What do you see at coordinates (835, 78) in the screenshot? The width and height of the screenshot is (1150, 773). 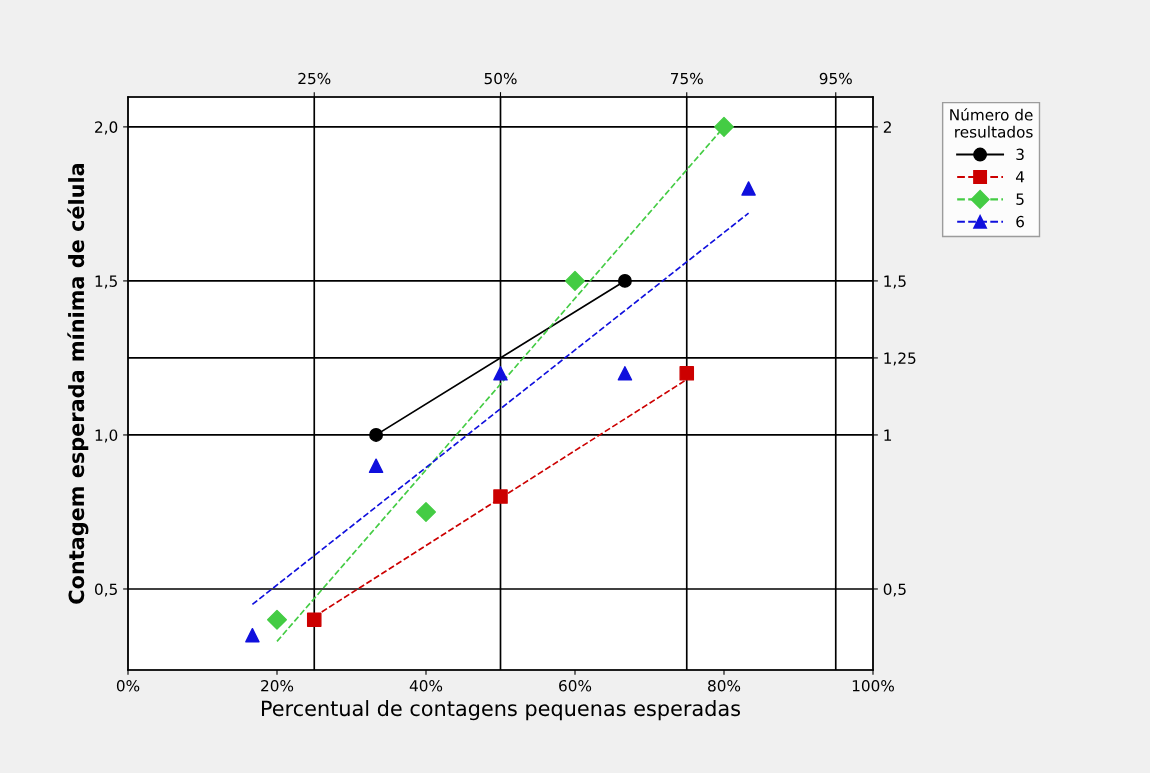 I see `x2-tick-label: 95%` at bounding box center [835, 78].